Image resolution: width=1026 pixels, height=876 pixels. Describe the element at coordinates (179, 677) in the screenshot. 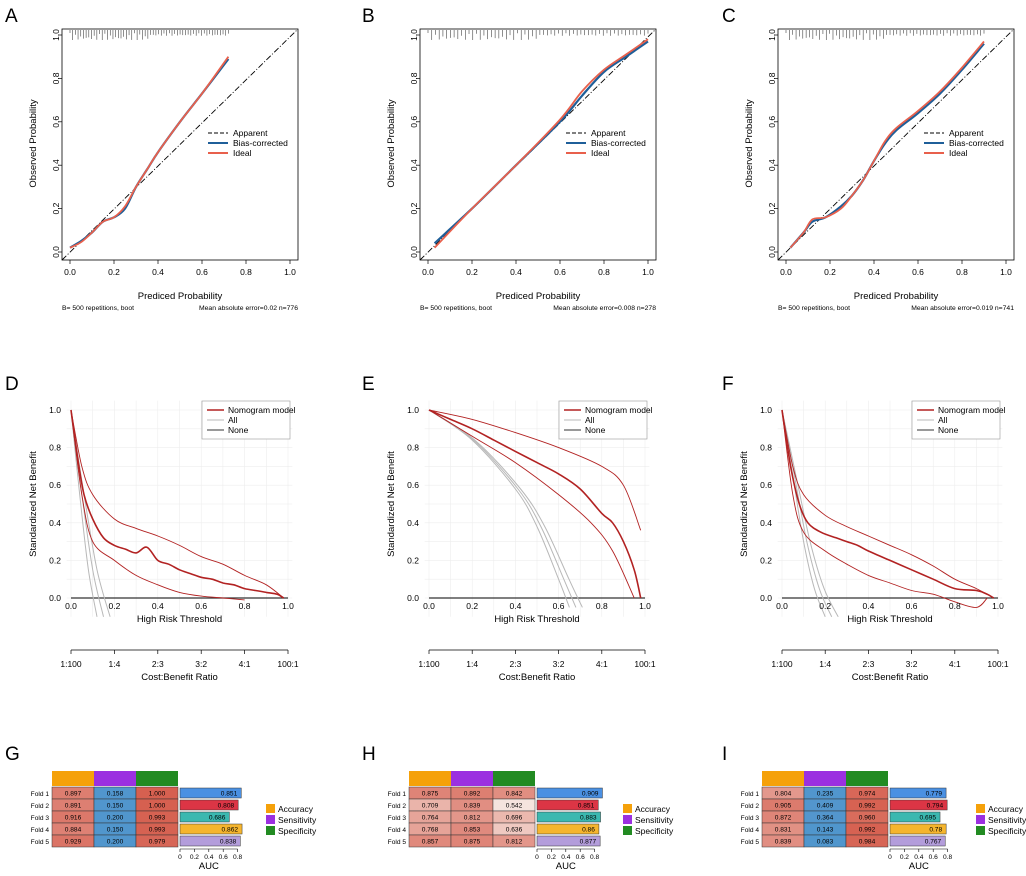

I see `cost-benefit-label: Cost:Benefit Ratio` at that location.